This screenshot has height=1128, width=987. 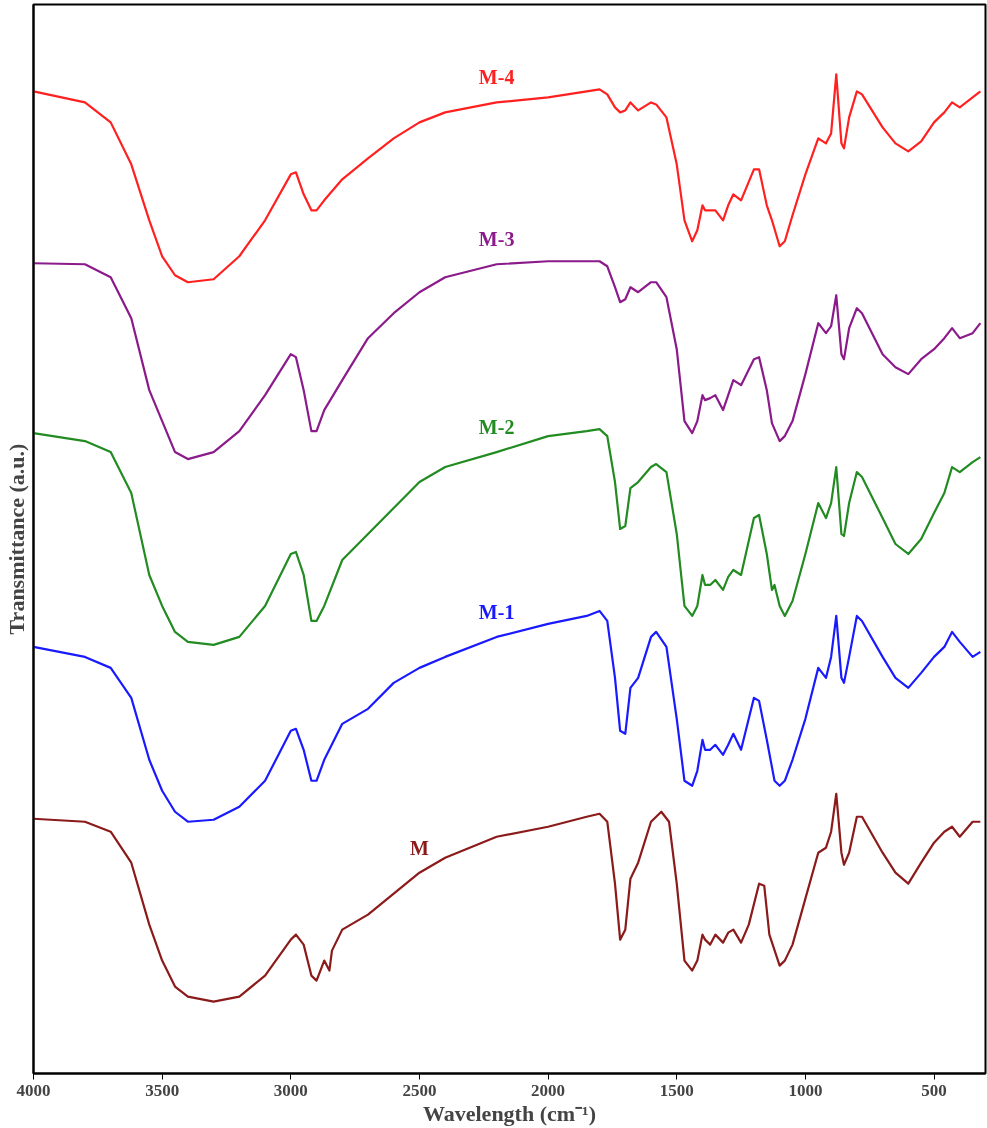 I want to click on x-tick-label: 1000, so click(x=805, y=1090).